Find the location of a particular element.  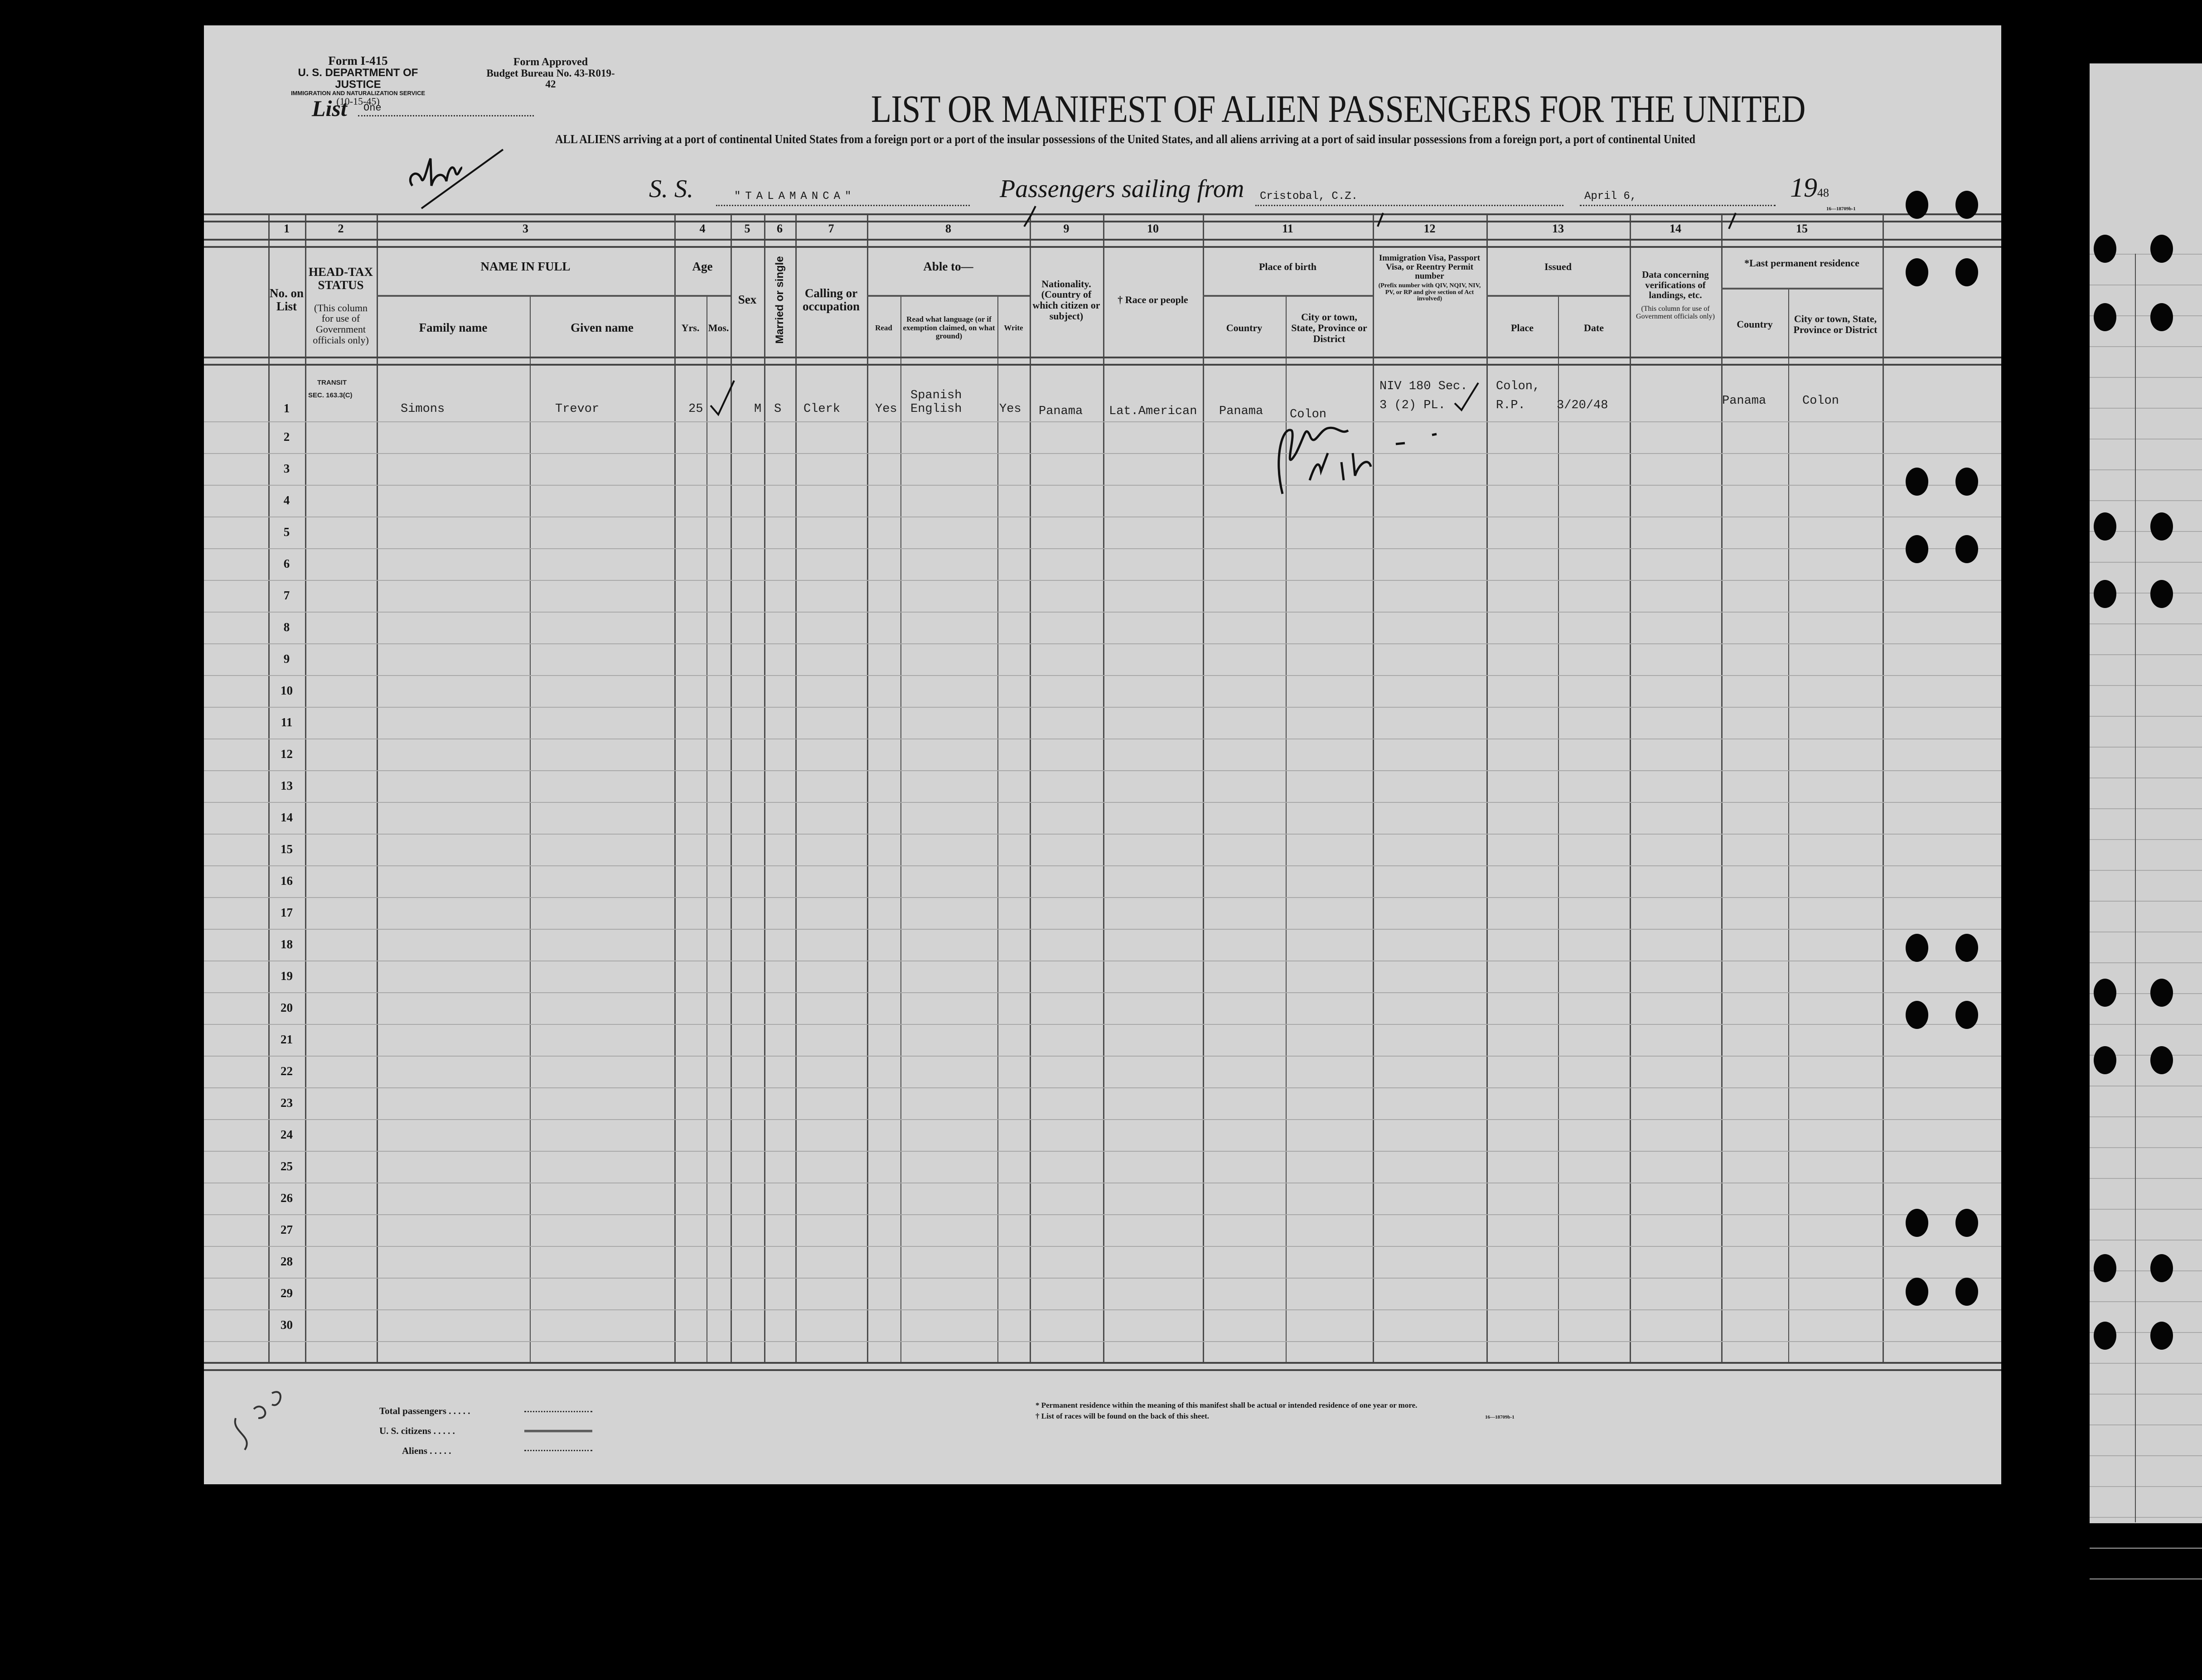

row-number: 14 is located at coordinates (287, 817).